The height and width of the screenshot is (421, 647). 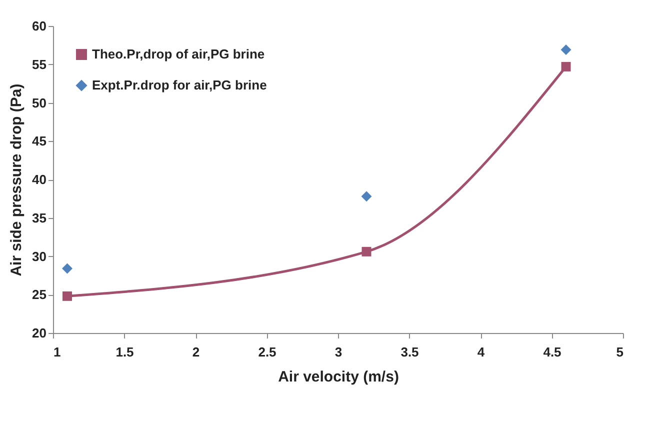 What do you see at coordinates (39, 218) in the screenshot?
I see `y-tick-label: 35` at bounding box center [39, 218].